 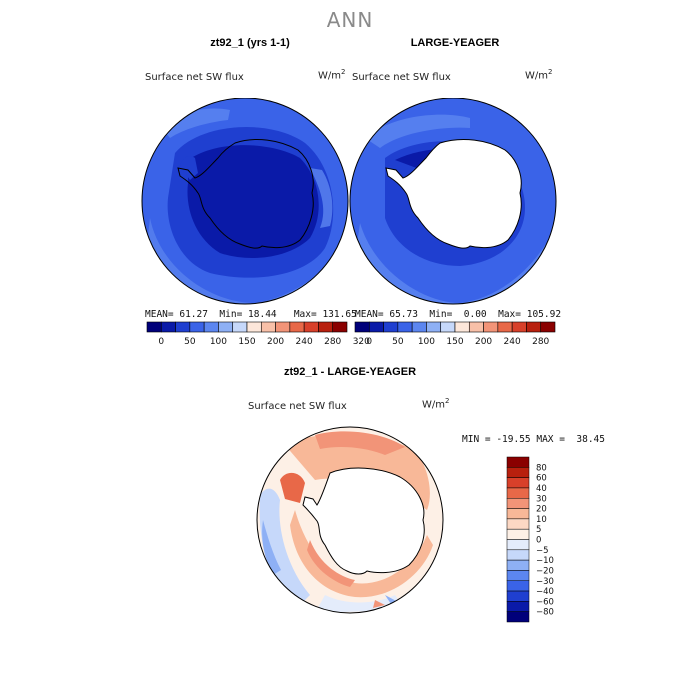 I want to click on colorbar-obs-tick-label: 150, so click(x=454, y=342).